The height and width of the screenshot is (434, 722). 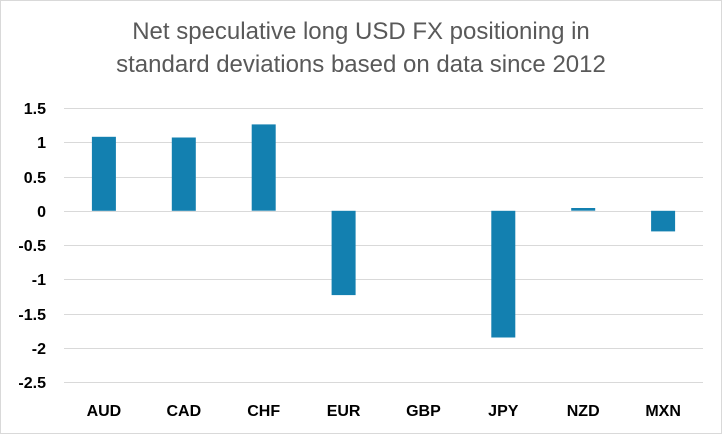 I want to click on x-tick-label: EUR, so click(x=344, y=411).